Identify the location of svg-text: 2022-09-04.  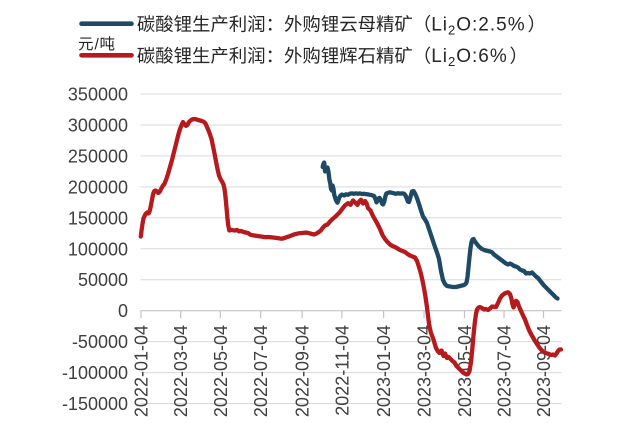
(303, 371).